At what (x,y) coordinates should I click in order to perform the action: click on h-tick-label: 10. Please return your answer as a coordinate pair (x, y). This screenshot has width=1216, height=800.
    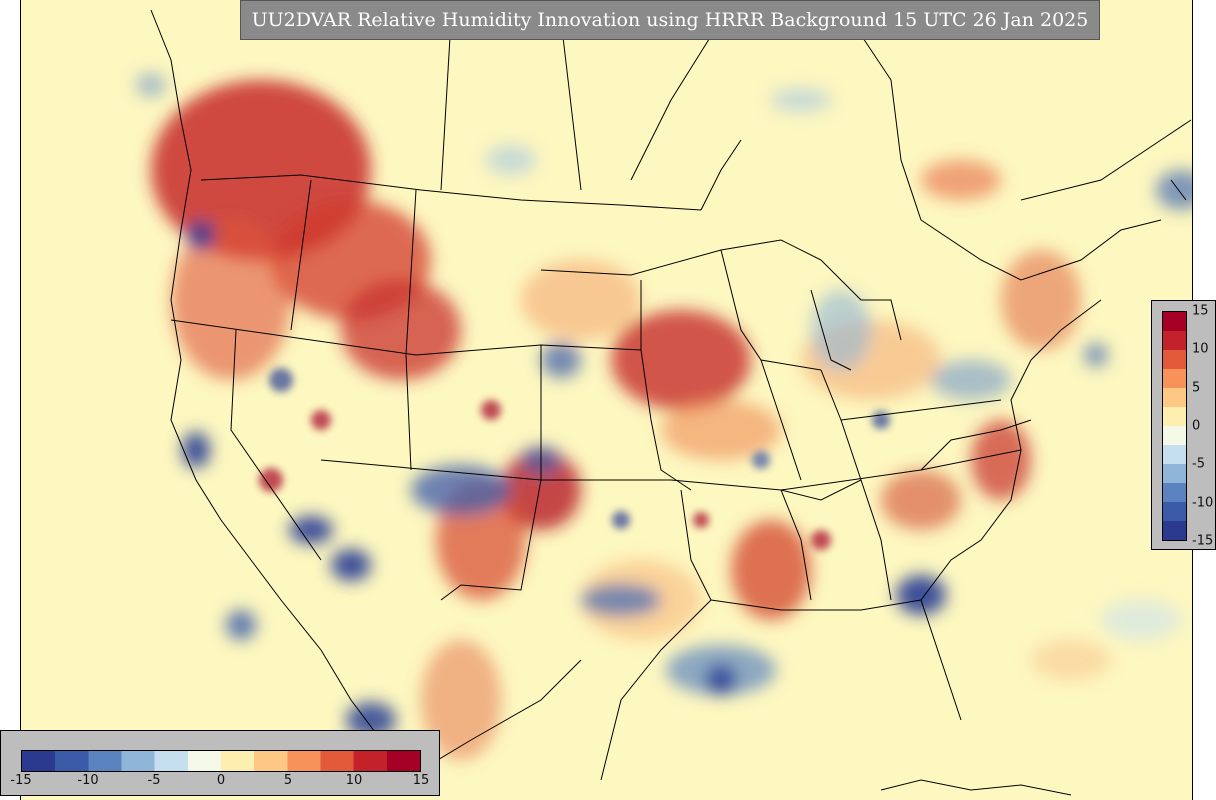
    Looking at the image, I should click on (354, 780).